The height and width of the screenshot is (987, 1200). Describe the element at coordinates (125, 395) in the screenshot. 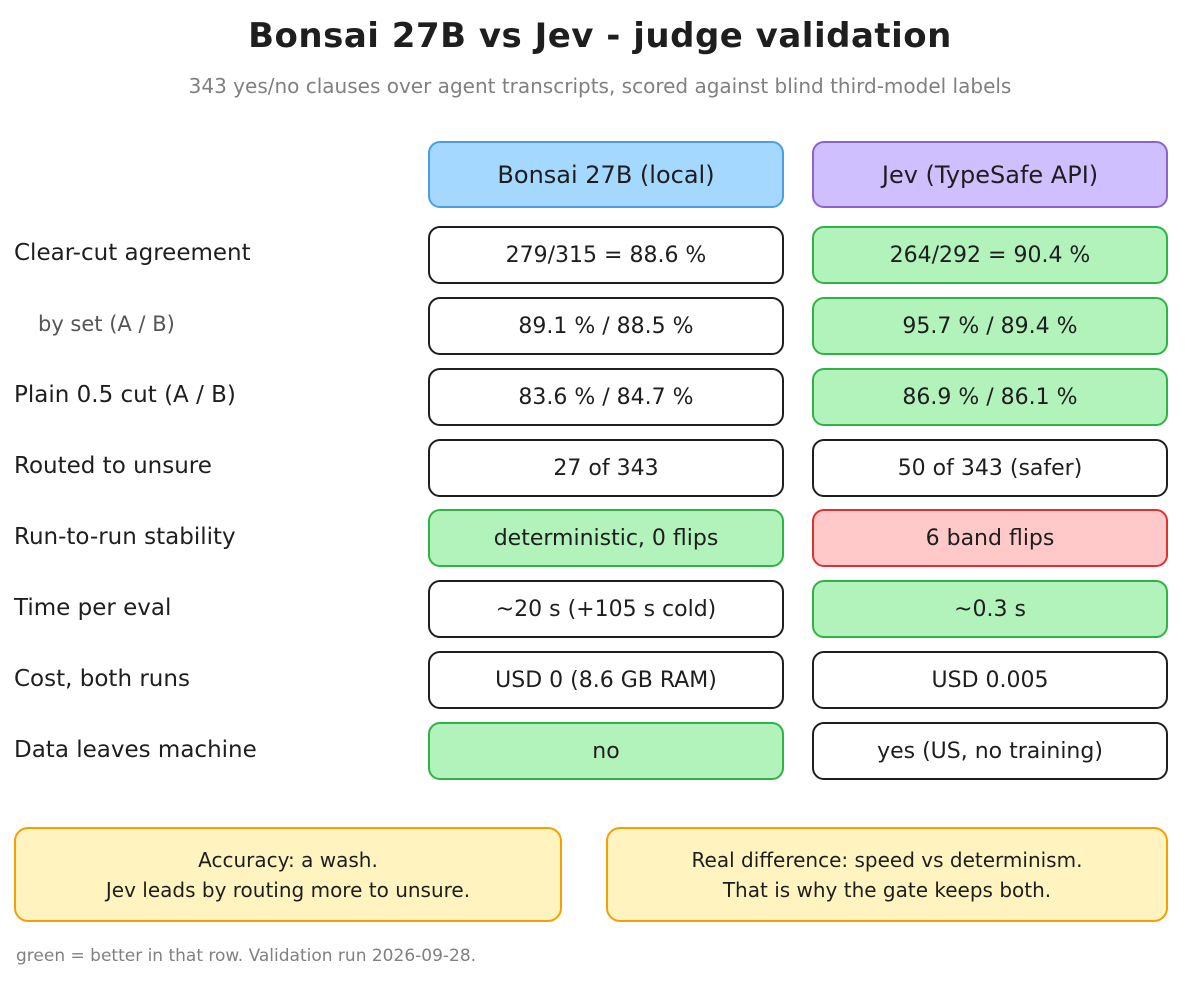

I see `row-label-plain-cut: Plain 0.5 cut (A / B)` at that location.